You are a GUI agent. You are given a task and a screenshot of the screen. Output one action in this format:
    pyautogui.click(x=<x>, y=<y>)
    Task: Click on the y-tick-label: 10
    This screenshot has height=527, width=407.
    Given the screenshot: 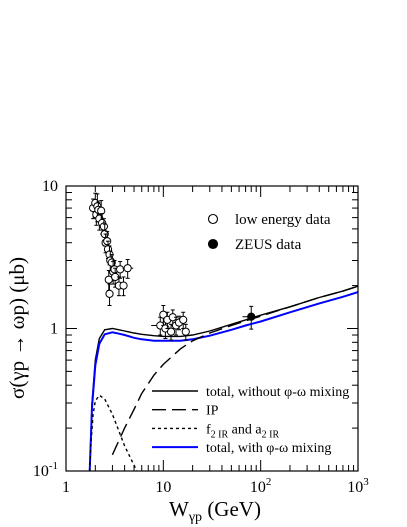 What is the action you would take?
    pyautogui.click(x=50, y=186)
    